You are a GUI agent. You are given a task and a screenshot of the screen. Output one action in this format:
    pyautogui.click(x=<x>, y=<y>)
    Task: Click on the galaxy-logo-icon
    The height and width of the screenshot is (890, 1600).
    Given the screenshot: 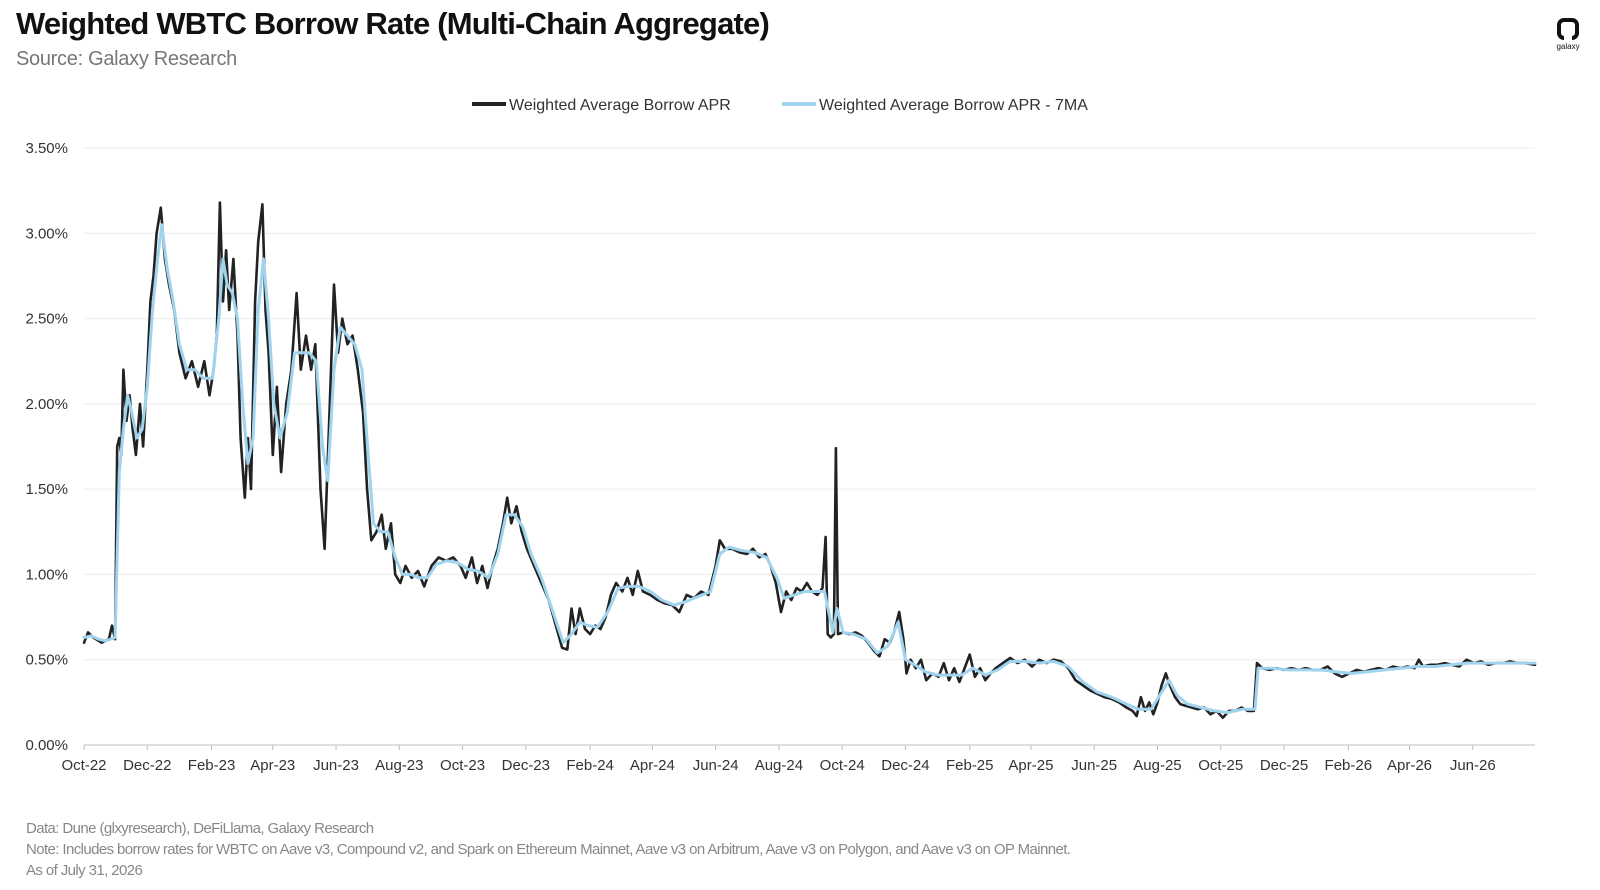 What is the action you would take?
    pyautogui.click(x=1568, y=29)
    